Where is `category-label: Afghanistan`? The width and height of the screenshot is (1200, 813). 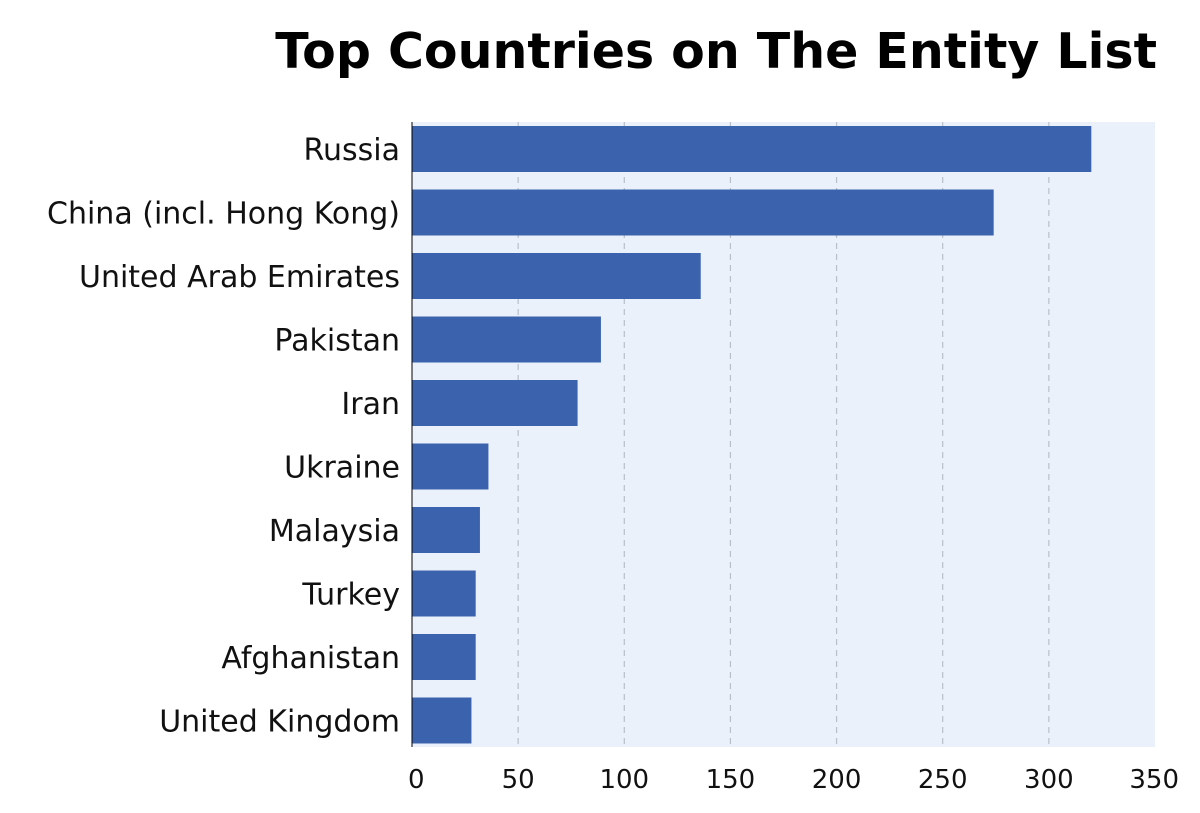 category-label: Afghanistan is located at coordinates (310, 658).